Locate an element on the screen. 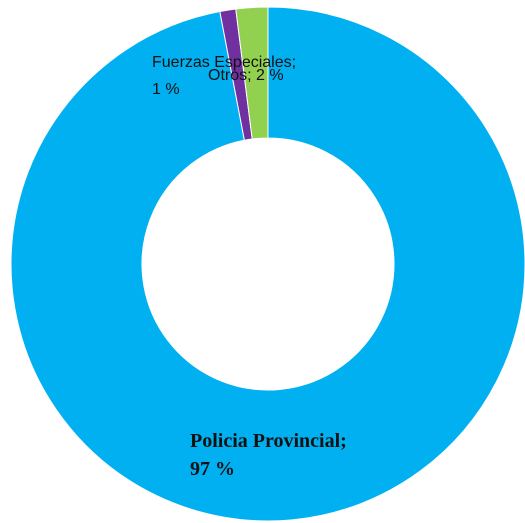  label-otros-line-1: Otros; 2 % is located at coordinates (246, 75).